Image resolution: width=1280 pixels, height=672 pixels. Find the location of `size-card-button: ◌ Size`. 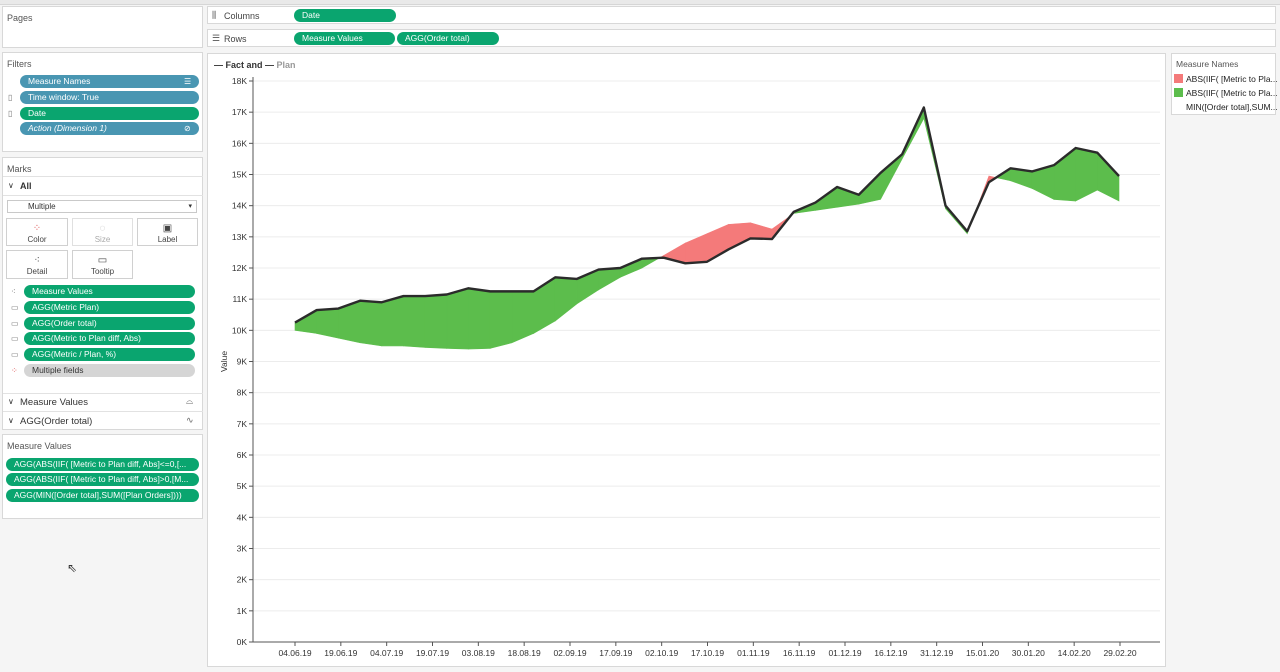

size-card-button: ◌ Size is located at coordinates (102, 232).